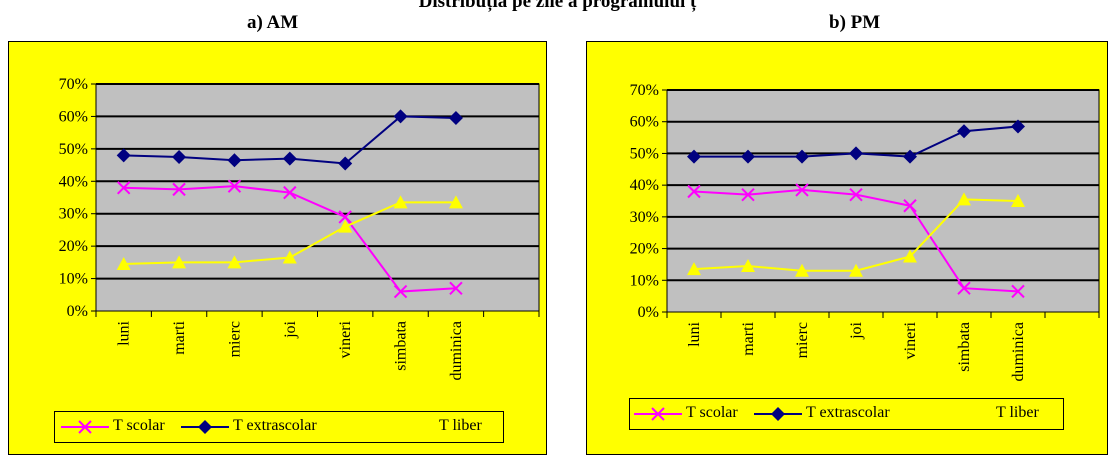  Describe the element at coordinates (273, 22) in the screenshot. I see `panel-title-am: a) AM` at that location.